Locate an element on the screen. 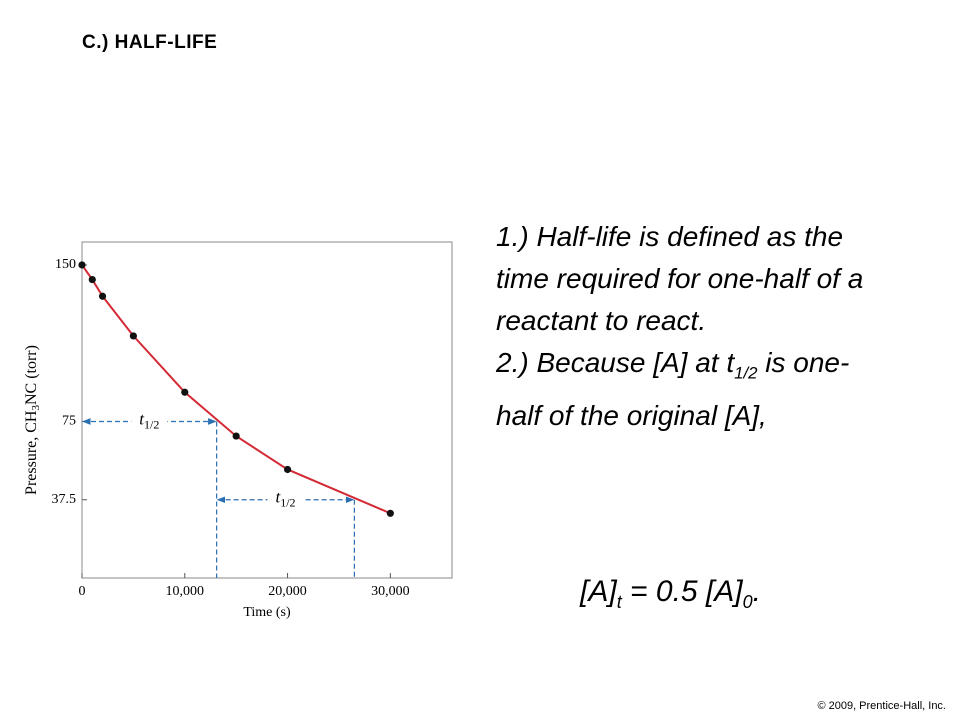  x-tick-label: 0 is located at coordinates (82, 591).